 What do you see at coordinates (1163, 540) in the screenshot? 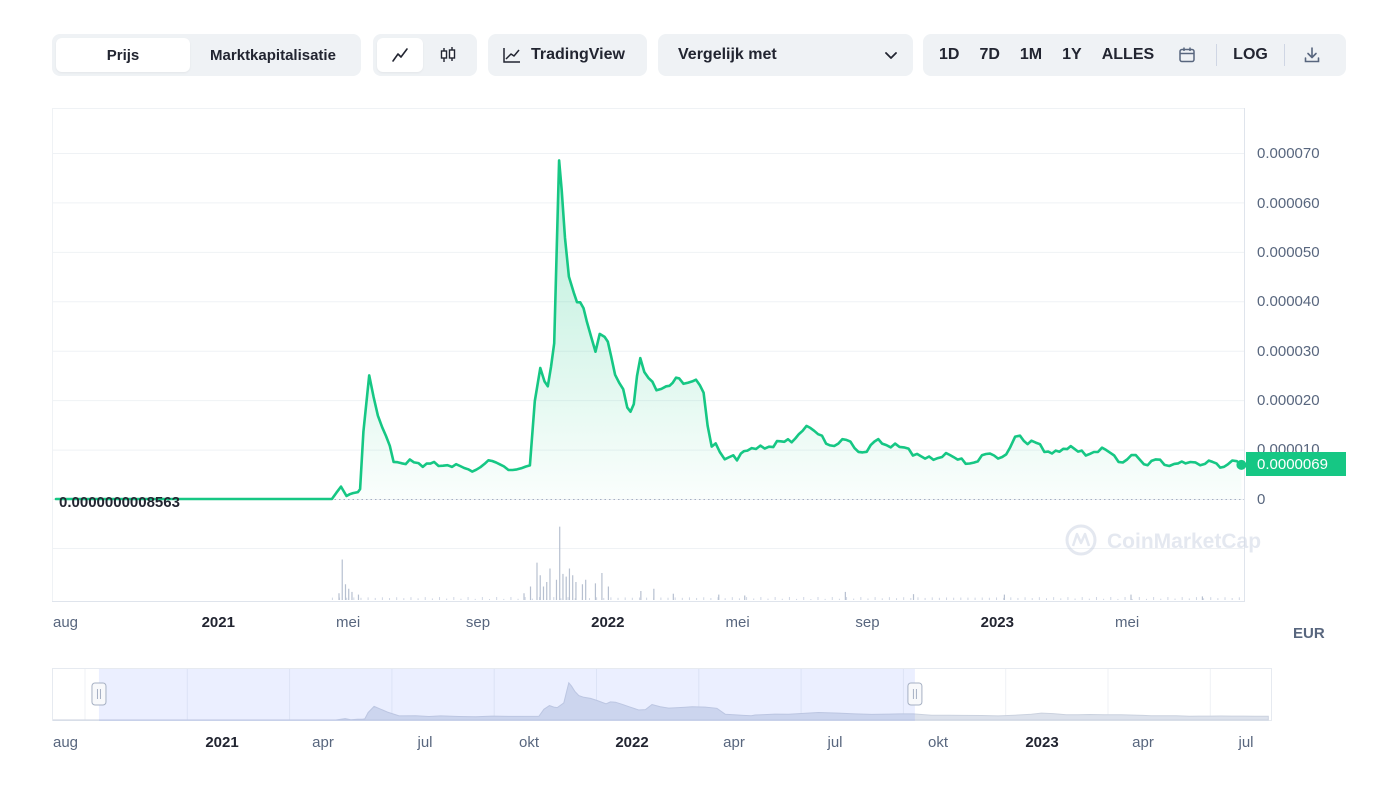
I see `coinmarketcap-watermark: CoinMarketCap` at bounding box center [1163, 540].